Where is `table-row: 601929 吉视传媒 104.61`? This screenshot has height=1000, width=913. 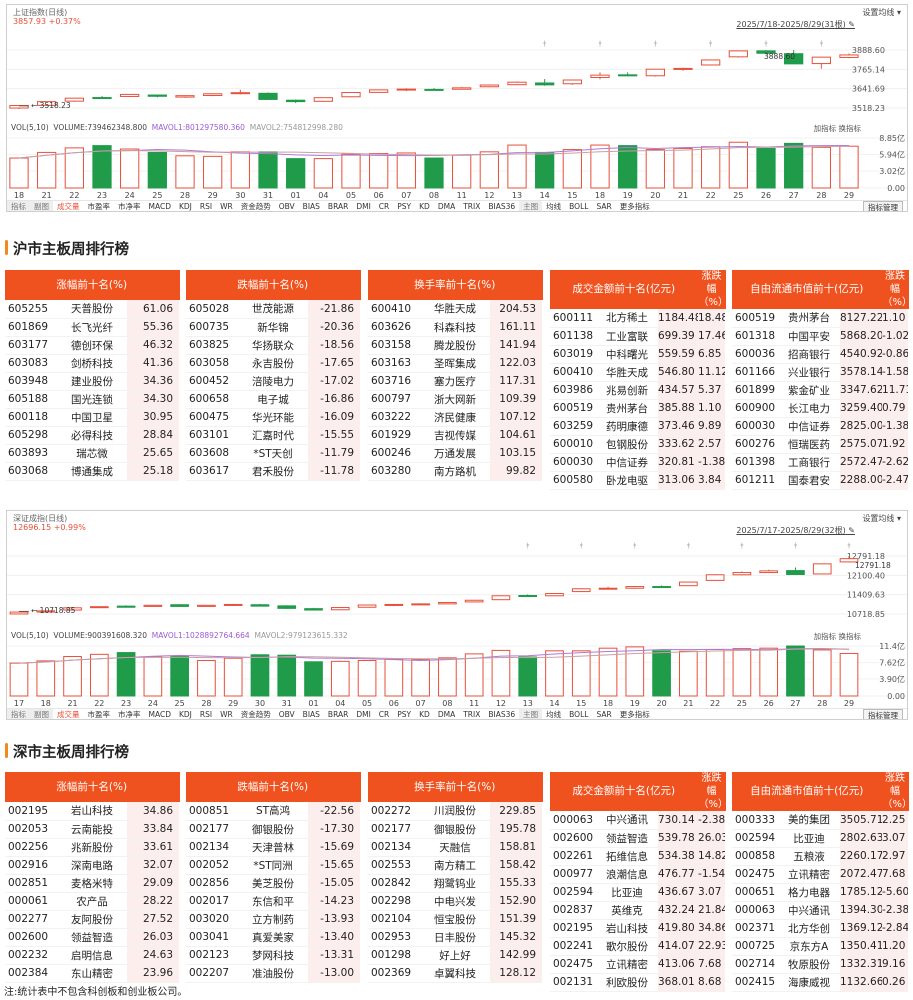
table-row: 601929 吉视传媒 104.61 is located at coordinates (455, 435).